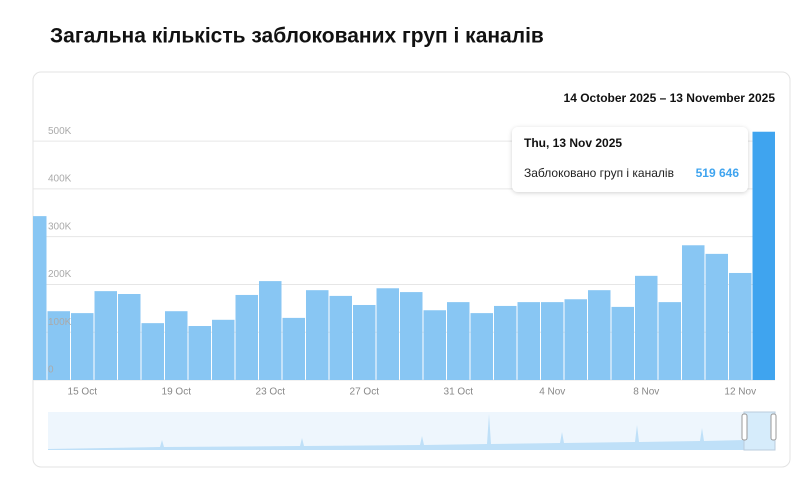  Describe the element at coordinates (759, 431) in the screenshot. I see `navigator-window` at that location.